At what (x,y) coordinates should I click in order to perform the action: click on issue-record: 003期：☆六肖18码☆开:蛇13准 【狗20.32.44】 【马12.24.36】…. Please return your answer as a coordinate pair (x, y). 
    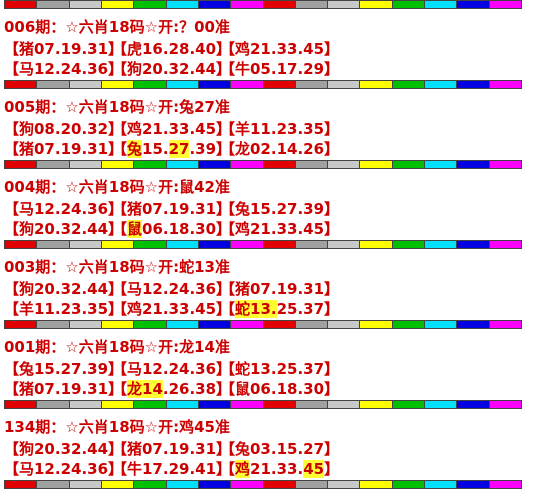
    Looking at the image, I should click on (263, 284).